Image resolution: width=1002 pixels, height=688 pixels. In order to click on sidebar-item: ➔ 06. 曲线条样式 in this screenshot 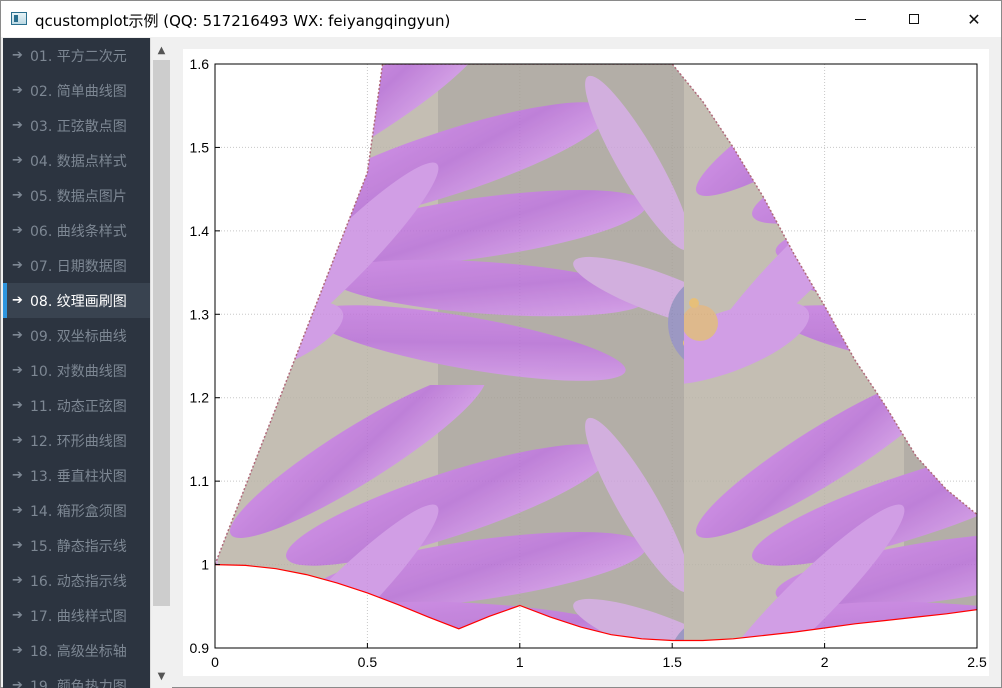, I will do `click(76, 230)`.